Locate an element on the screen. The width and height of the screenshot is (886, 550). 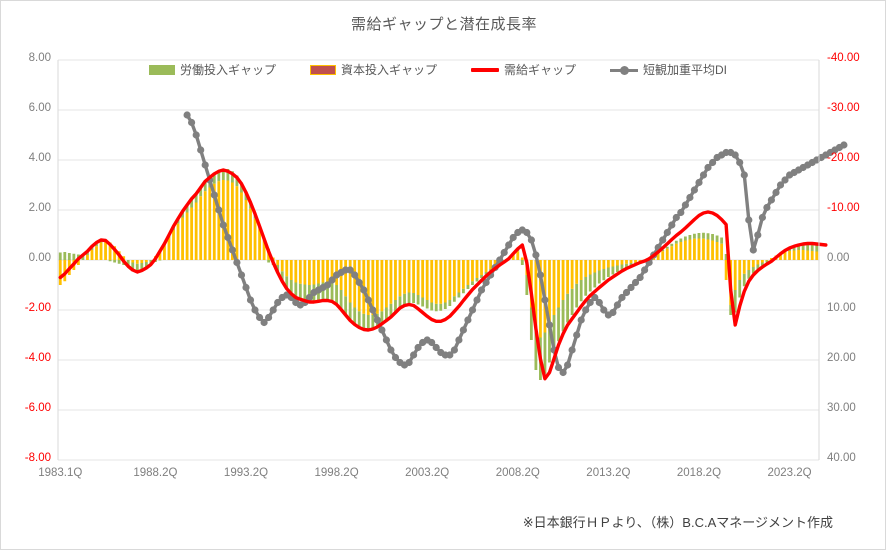
legend-label-capital-gap: 資本投入ギャップ is located at coordinates (388, 70).